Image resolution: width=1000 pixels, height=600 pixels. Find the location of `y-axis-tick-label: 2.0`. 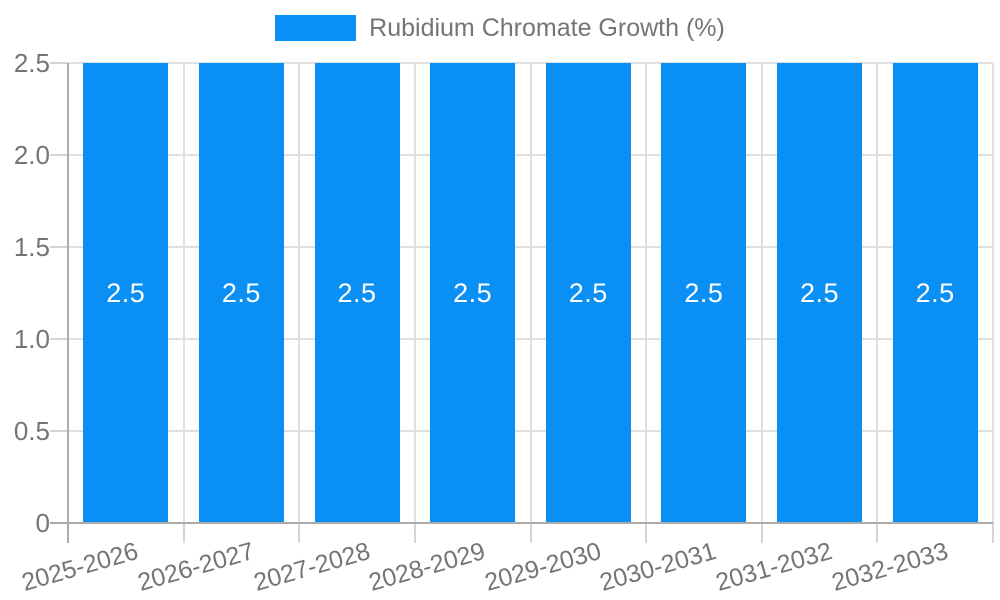

y-axis-tick-label: 2.0 is located at coordinates (31, 155).